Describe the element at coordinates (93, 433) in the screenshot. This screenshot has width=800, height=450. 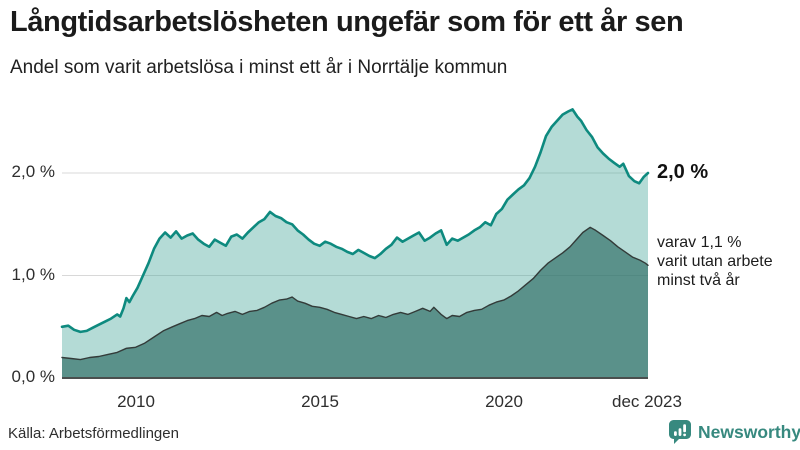
I see `source-attribution: Källa: Arbetsförmedlingen` at that location.